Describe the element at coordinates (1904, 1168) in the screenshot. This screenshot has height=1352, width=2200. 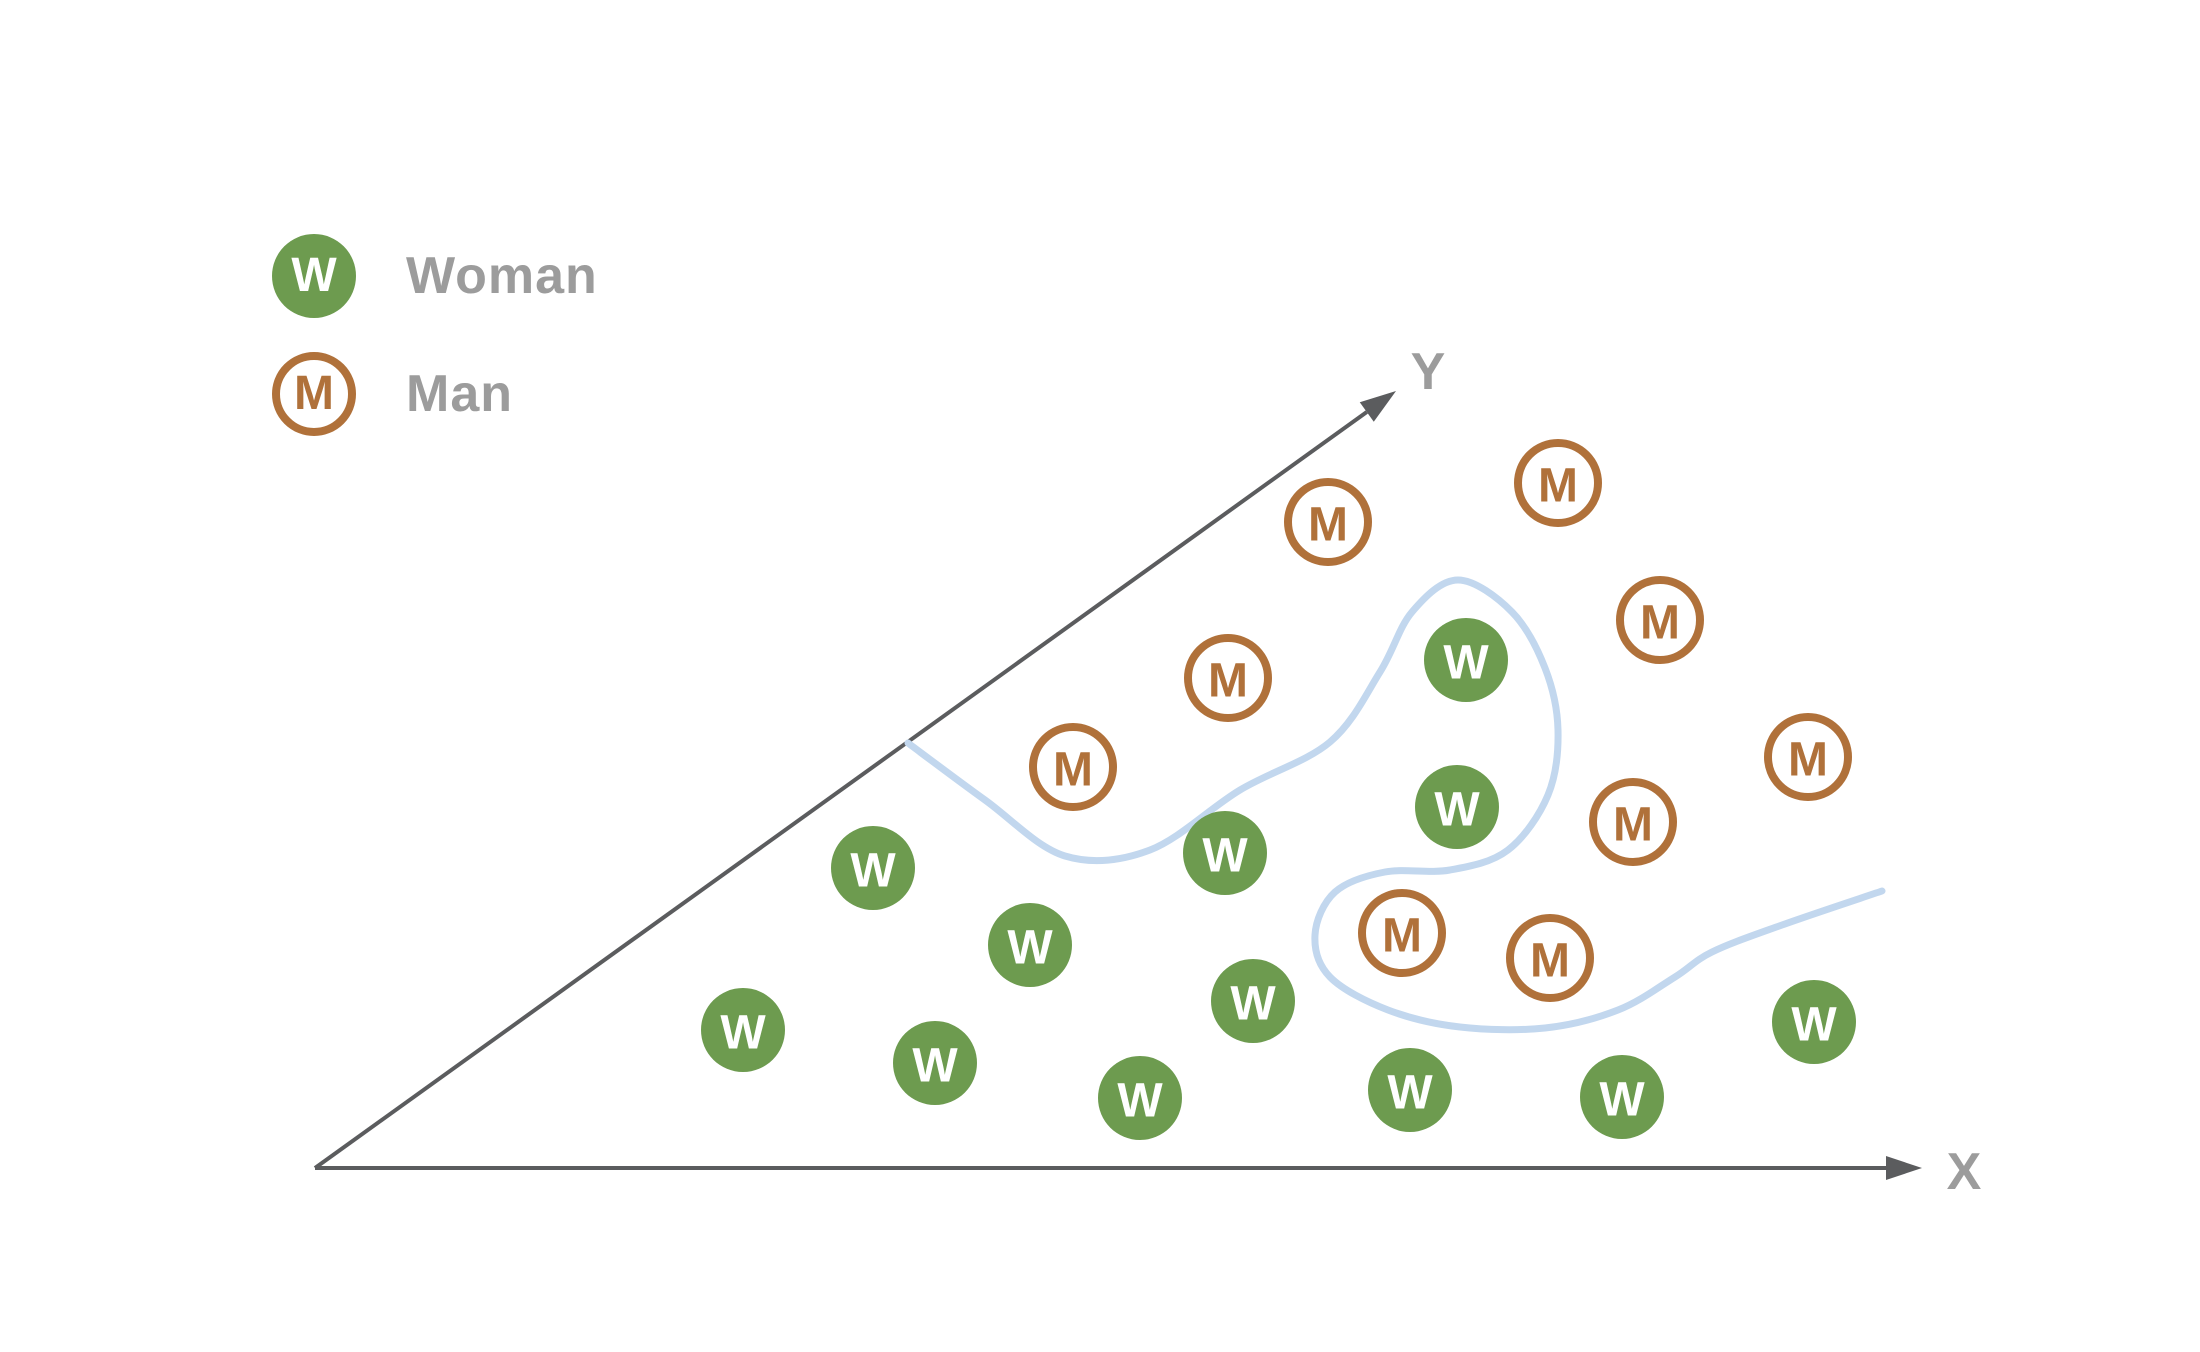
I see `x-axis-arrowhead-icon` at that location.